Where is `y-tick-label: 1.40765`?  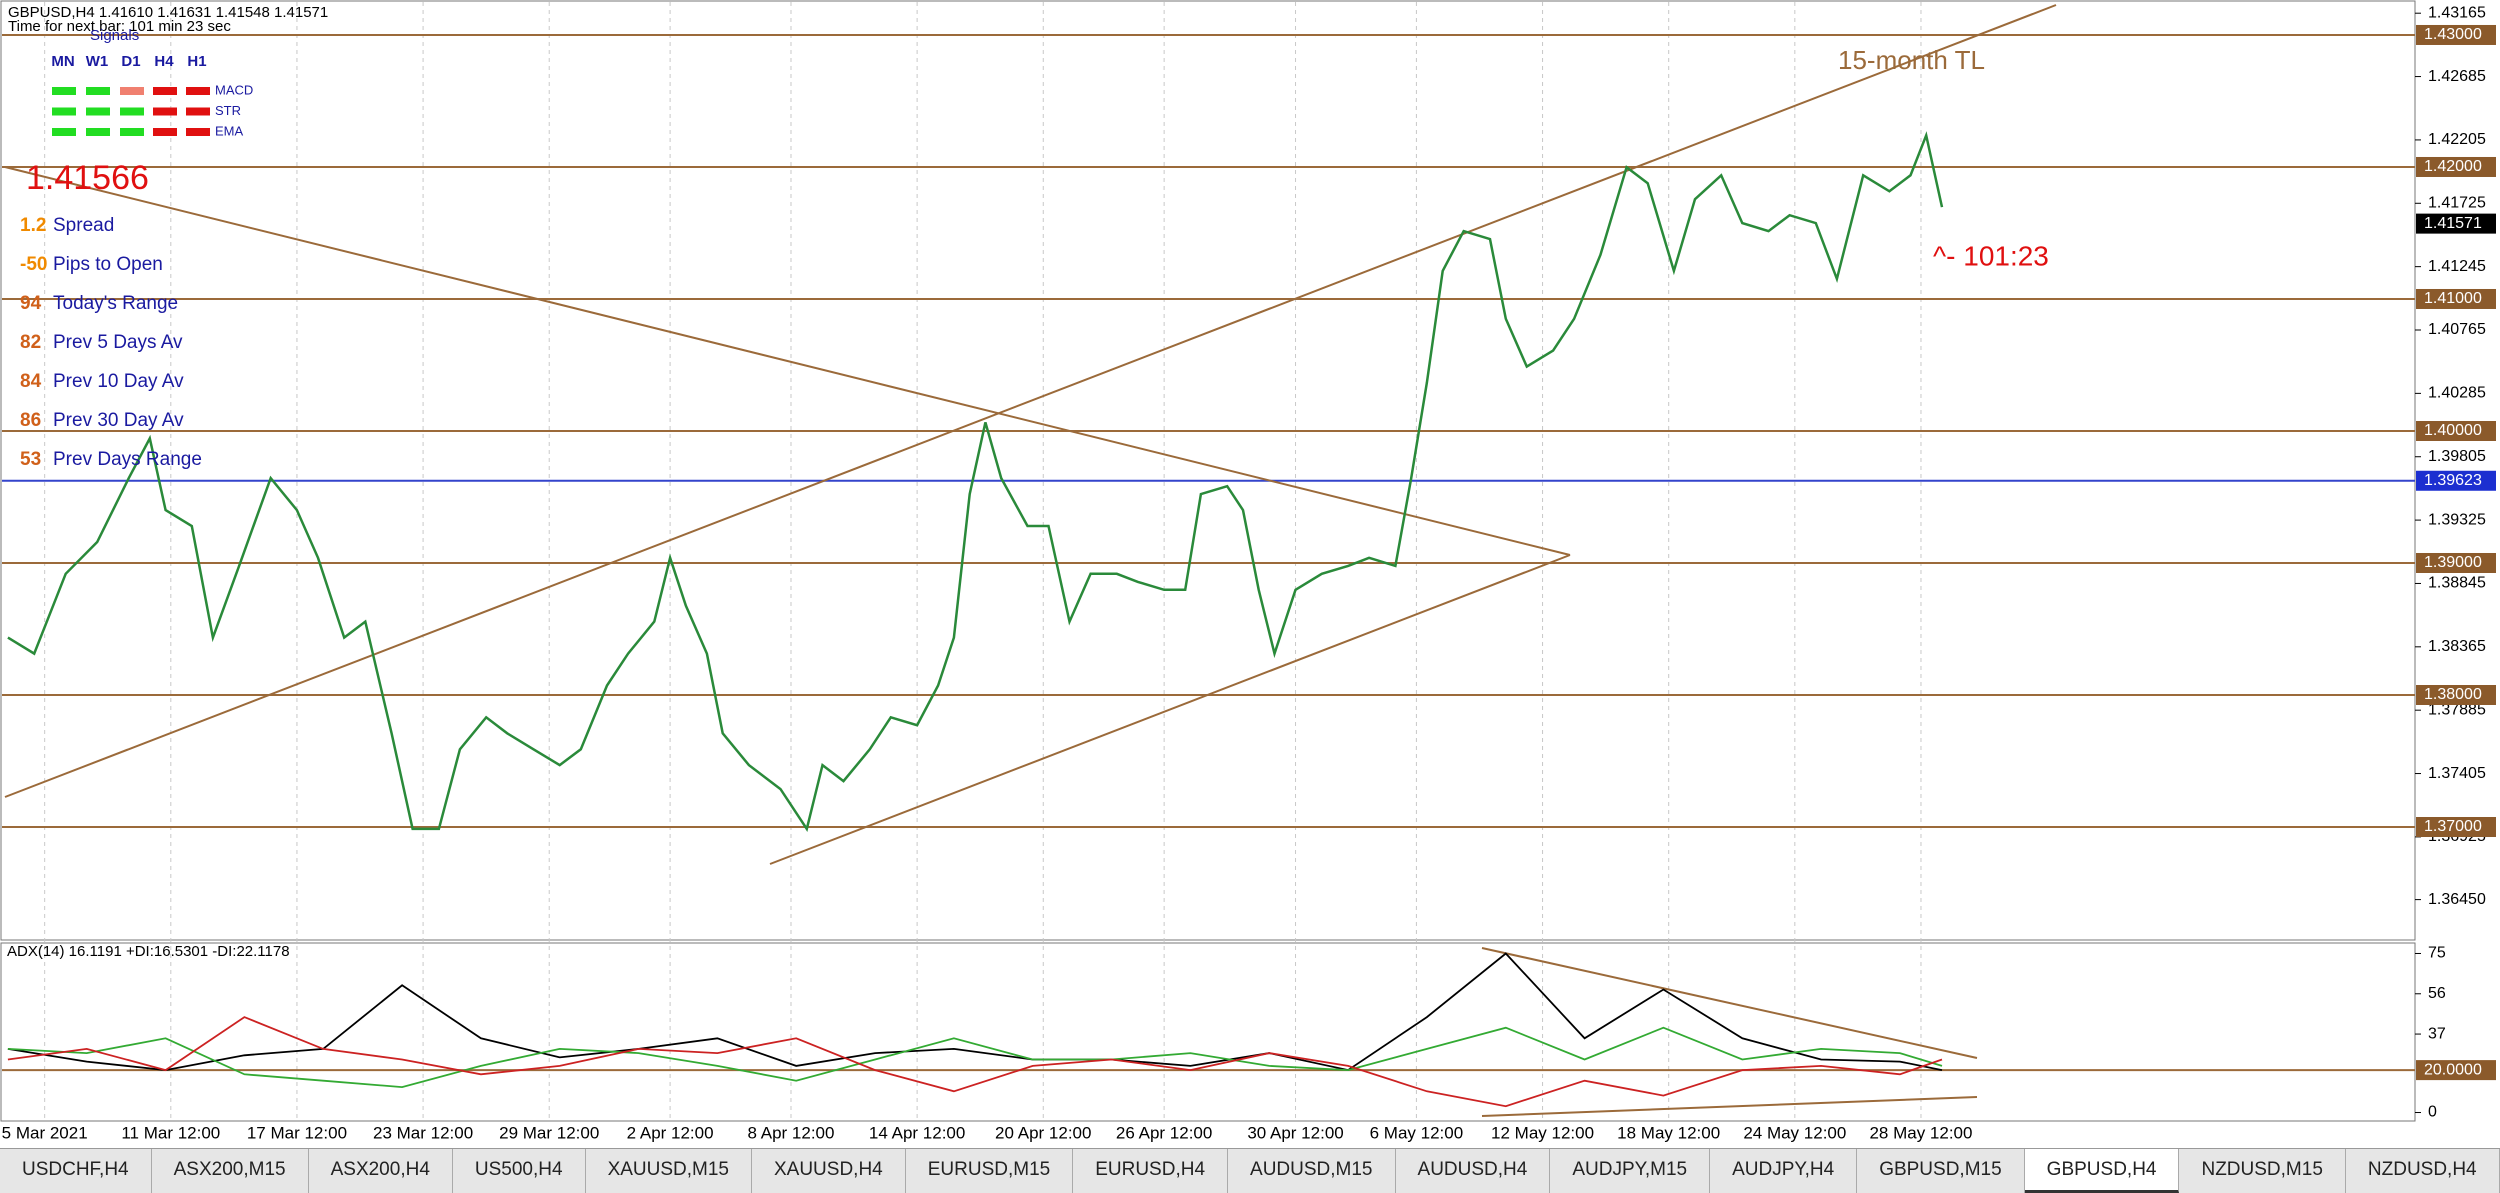
y-tick-label: 1.40765 is located at coordinates (2457, 329).